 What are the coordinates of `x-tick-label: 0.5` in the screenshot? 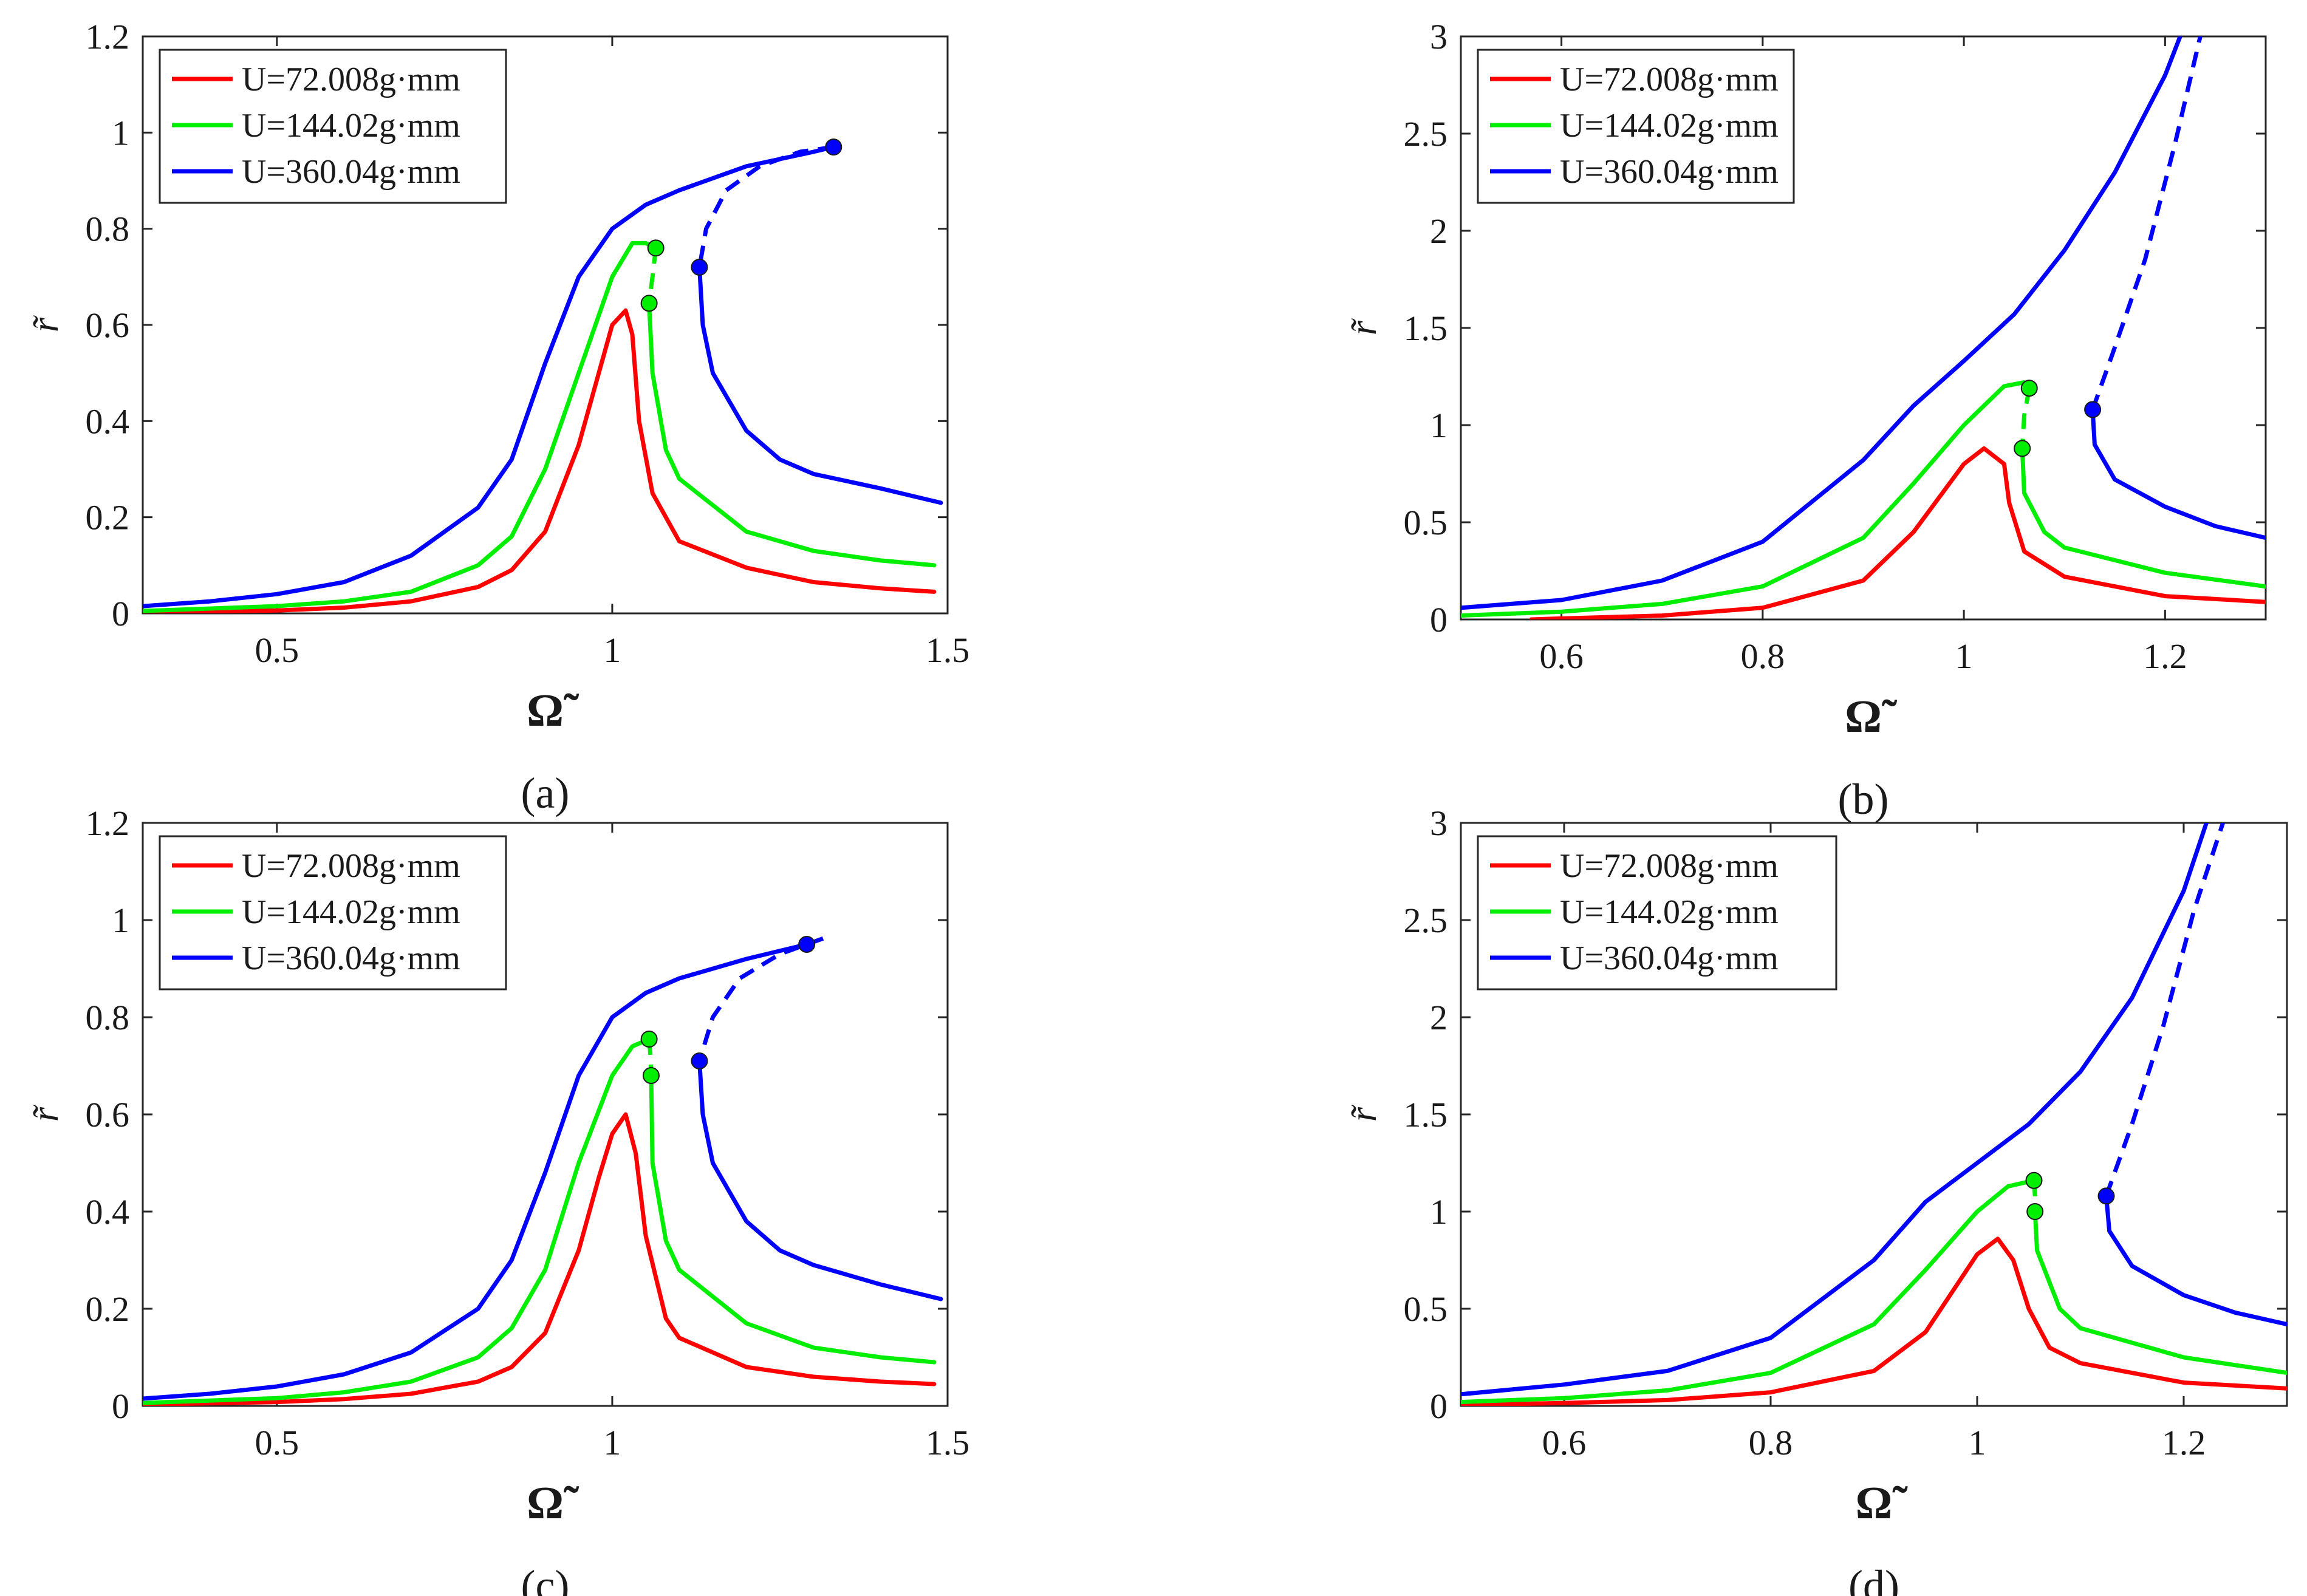 It's located at (277, 1442).